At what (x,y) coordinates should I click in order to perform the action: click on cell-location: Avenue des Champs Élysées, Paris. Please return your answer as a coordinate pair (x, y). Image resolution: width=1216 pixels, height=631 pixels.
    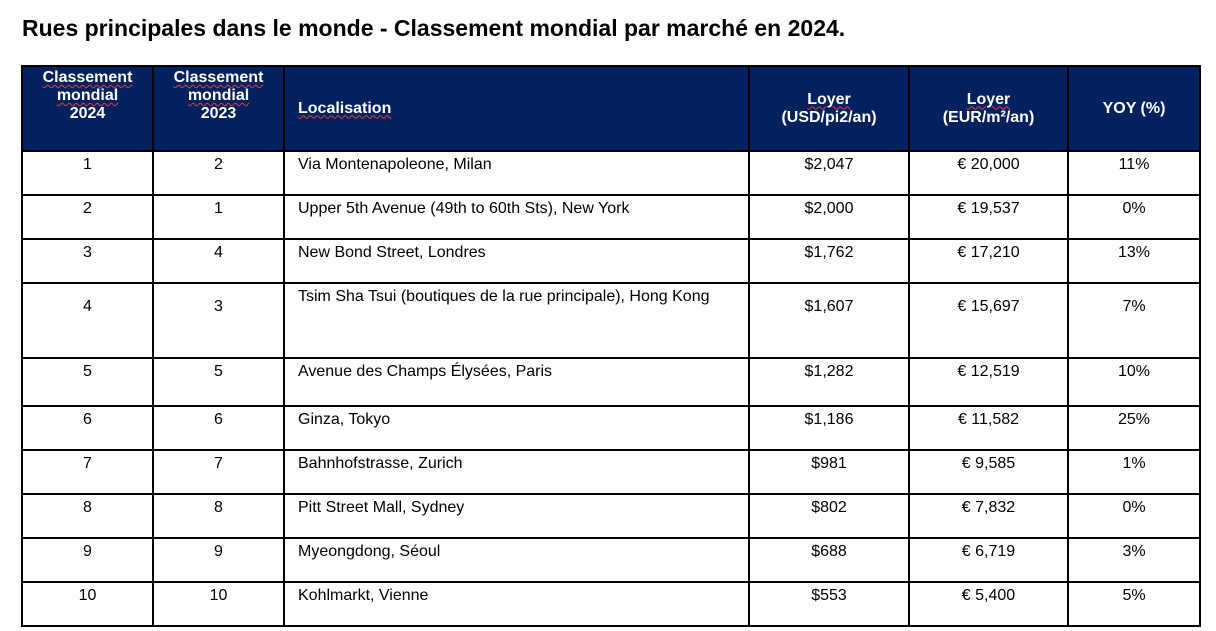
    Looking at the image, I should click on (516, 382).